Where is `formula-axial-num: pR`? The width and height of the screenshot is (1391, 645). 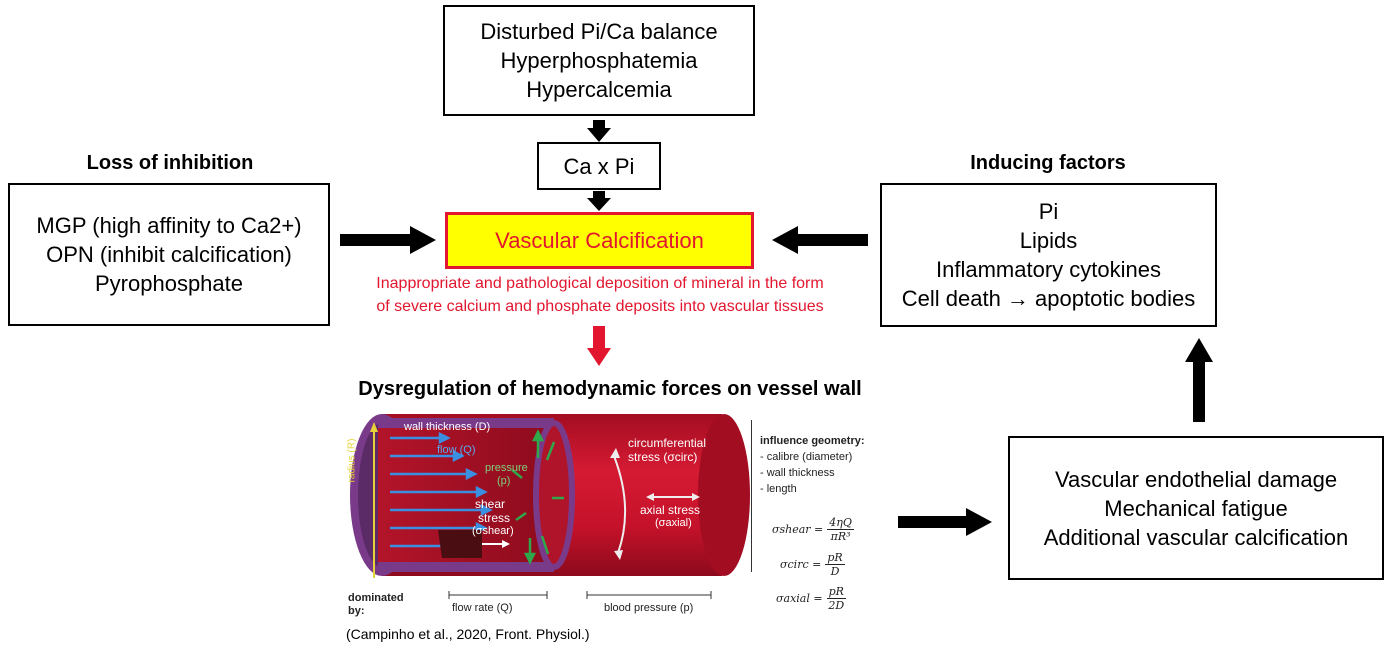 formula-axial-num: pR is located at coordinates (836, 592).